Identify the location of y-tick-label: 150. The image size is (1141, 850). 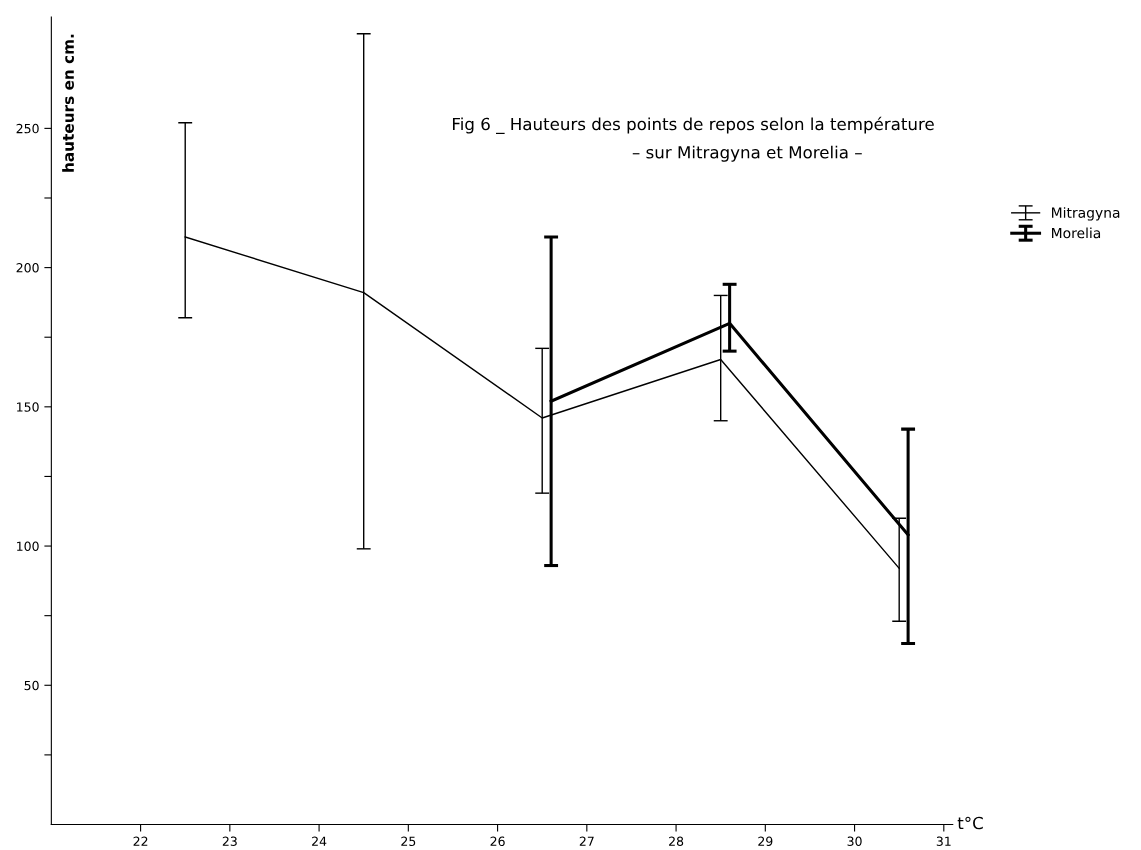
(28, 407).